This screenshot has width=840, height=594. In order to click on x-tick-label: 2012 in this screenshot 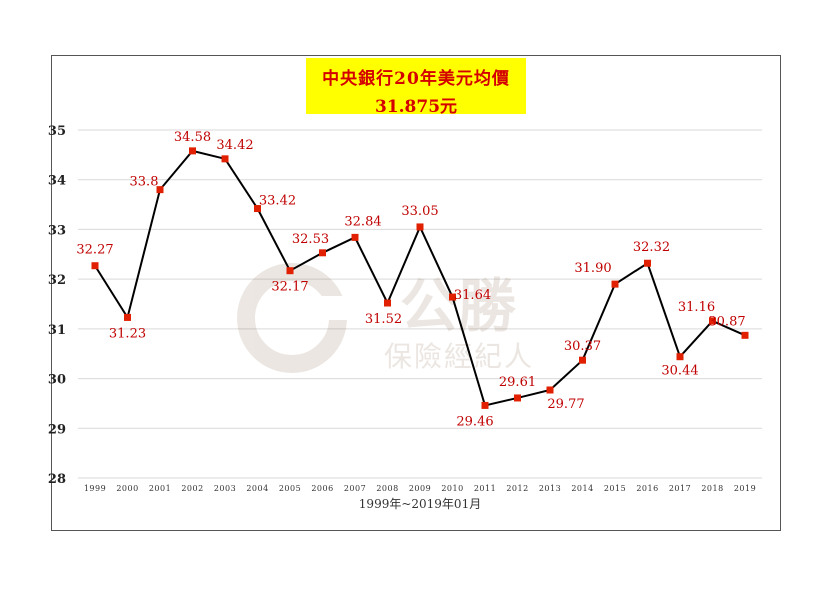, I will do `click(517, 488)`.